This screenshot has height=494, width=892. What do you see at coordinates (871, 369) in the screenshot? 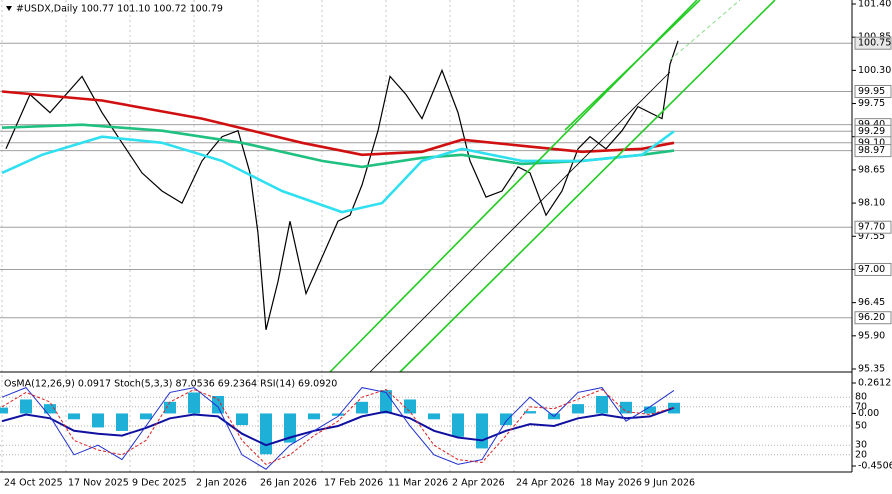
I see `y-tick-label: 95.35` at bounding box center [871, 369].